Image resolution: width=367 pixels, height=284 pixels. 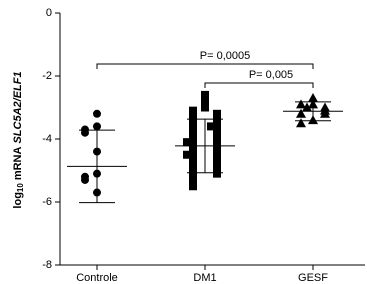 I want to click on y-label-subscript: 10, so click(x=20, y=187).